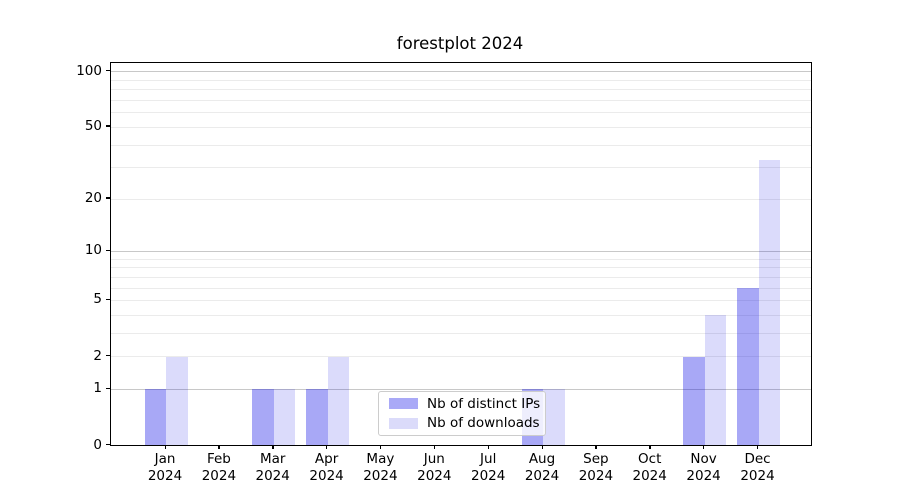 The image size is (900, 500). I want to click on x-tick-label: Sep 2024, so click(596, 467).